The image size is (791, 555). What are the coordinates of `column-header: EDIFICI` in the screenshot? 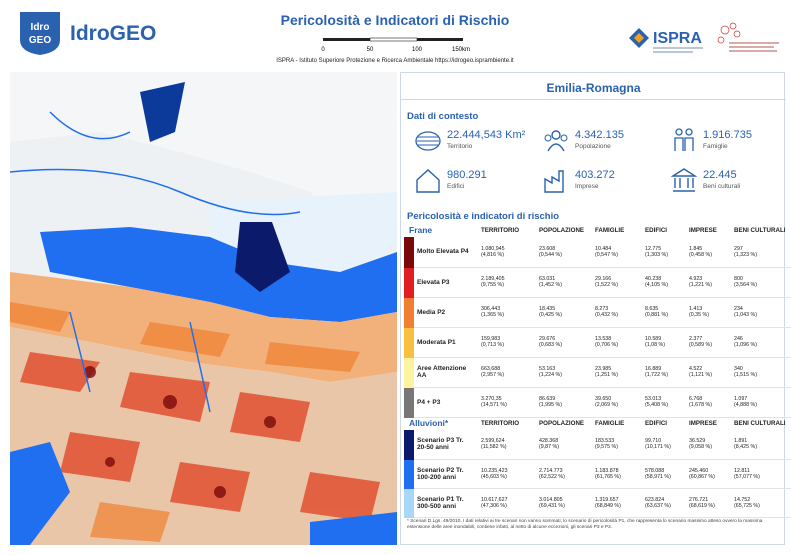 It's located at (656, 423).